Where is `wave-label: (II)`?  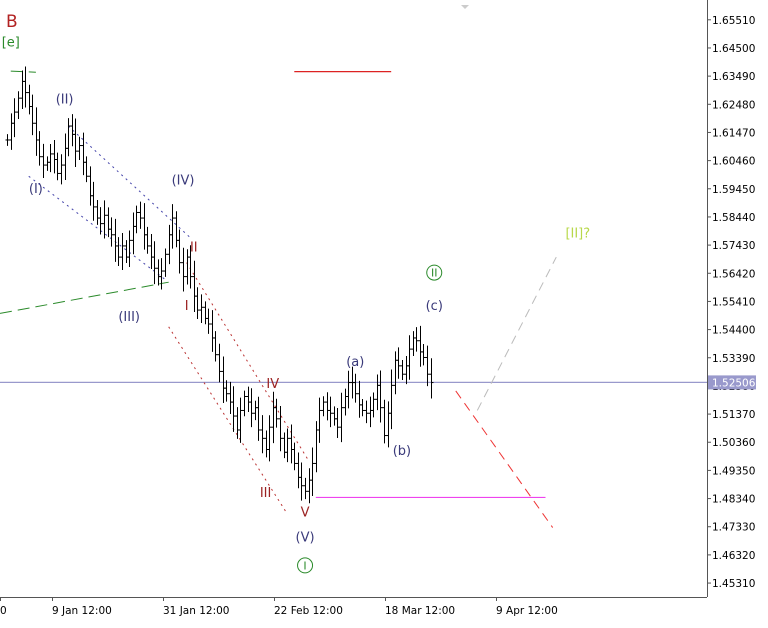
wave-label: (II) is located at coordinates (65, 100).